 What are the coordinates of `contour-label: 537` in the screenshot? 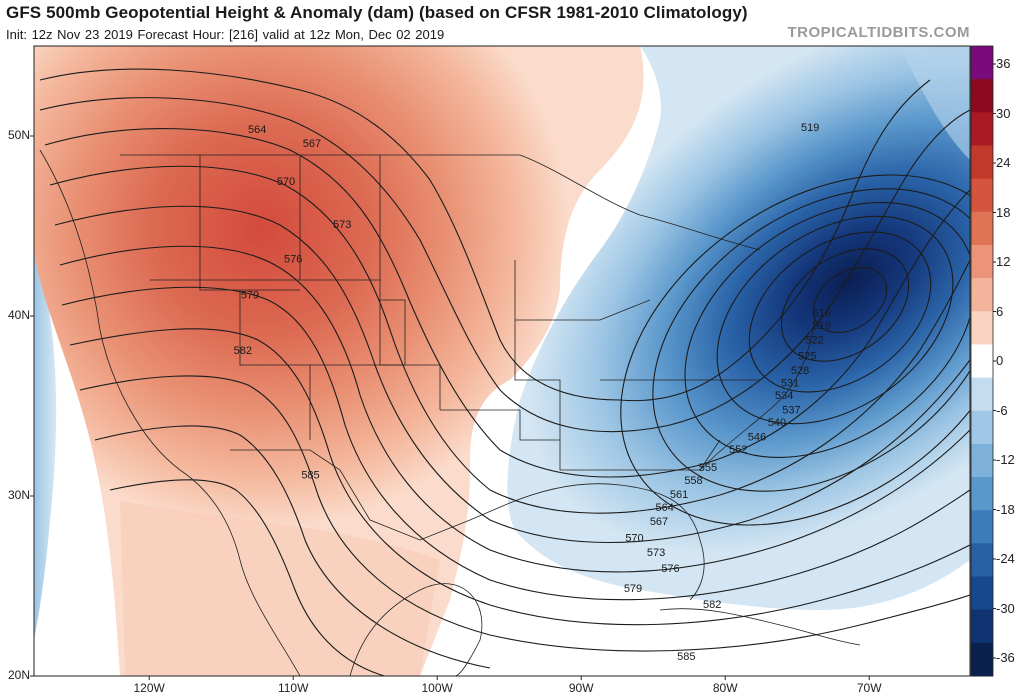 It's located at (791, 411).